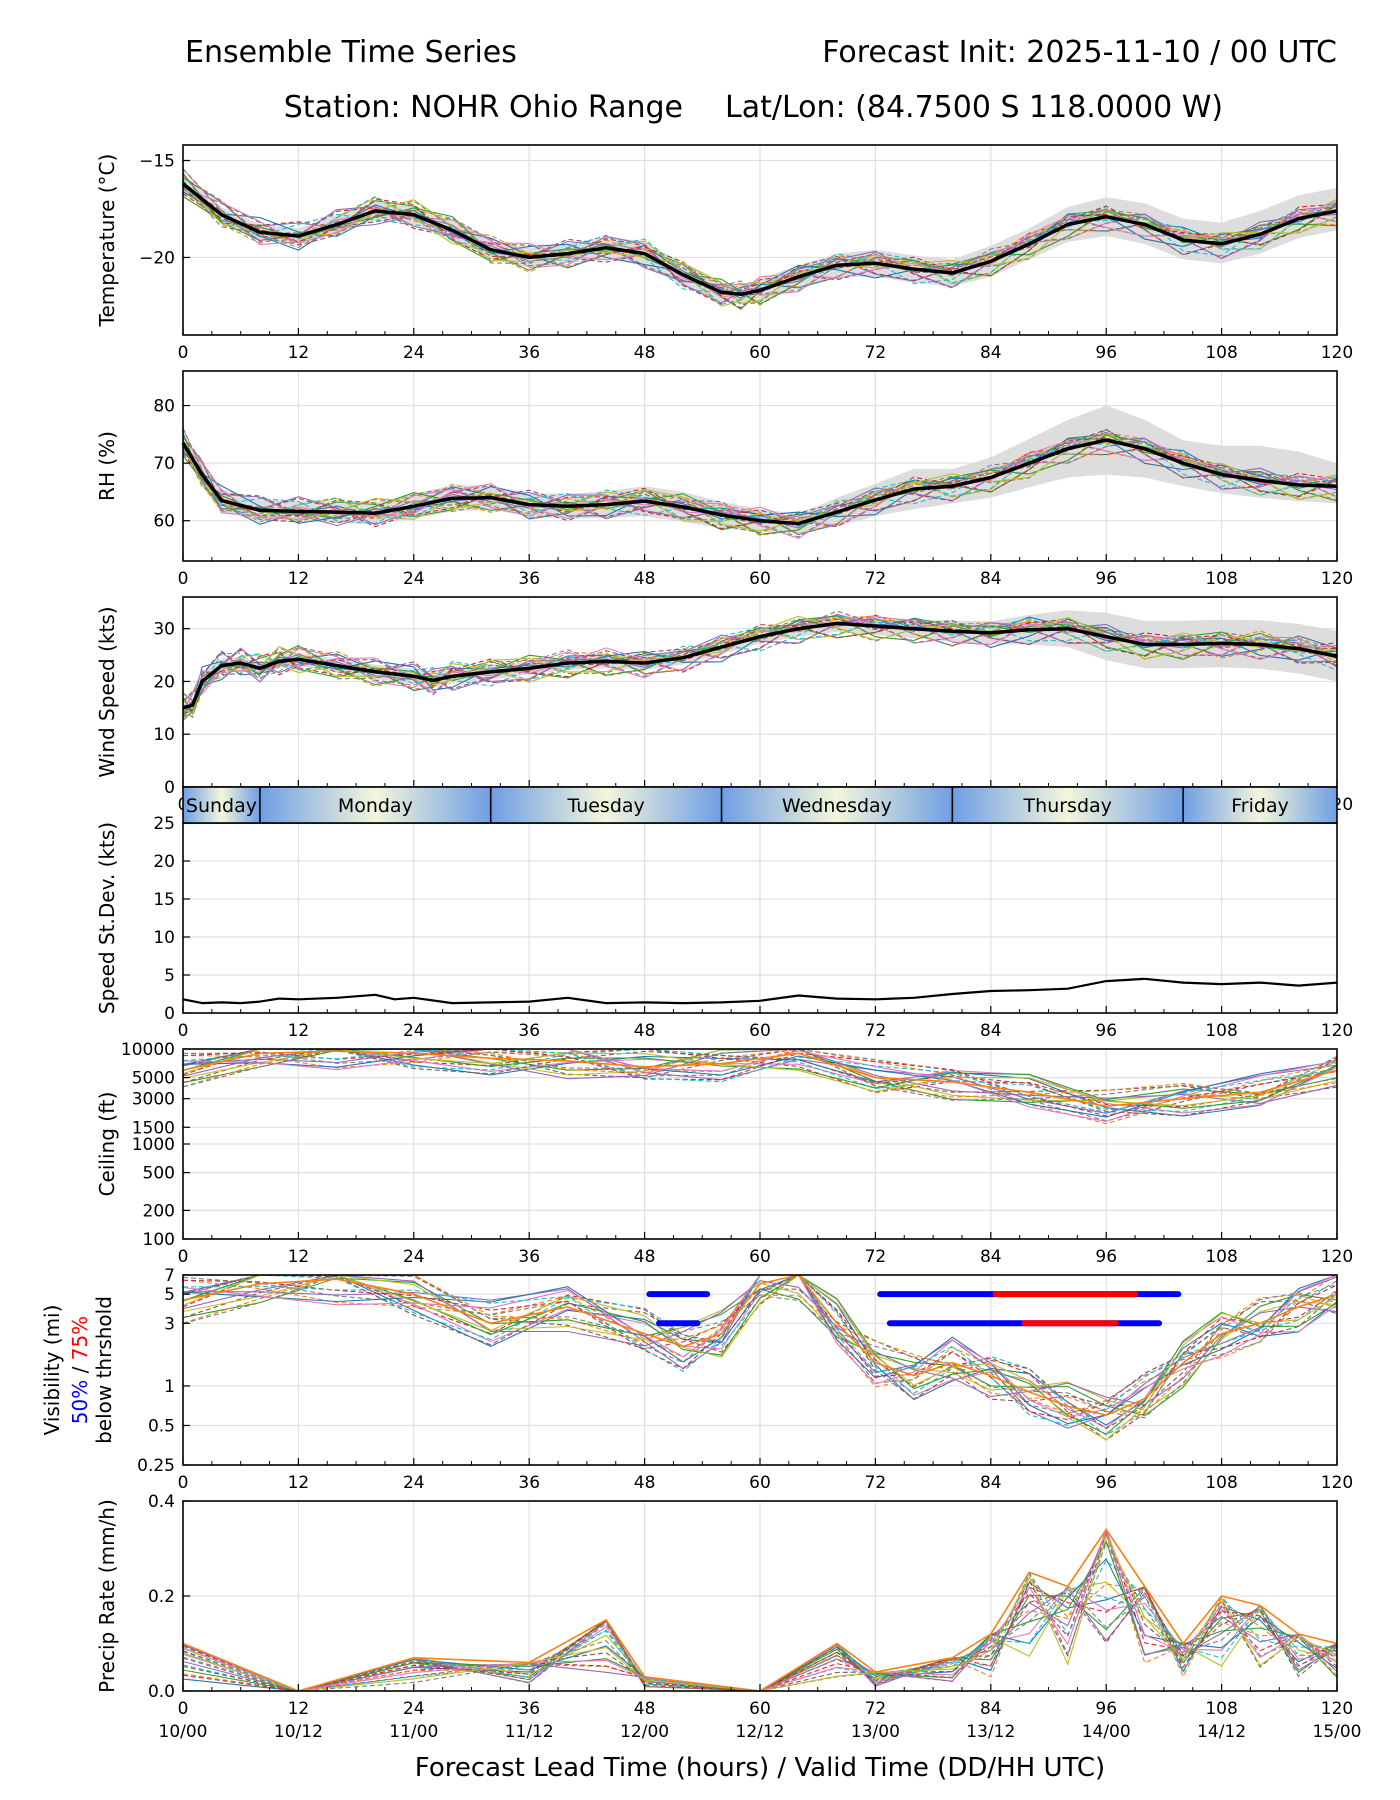  I want to click on day-label: Thursday, so click(1067, 806).